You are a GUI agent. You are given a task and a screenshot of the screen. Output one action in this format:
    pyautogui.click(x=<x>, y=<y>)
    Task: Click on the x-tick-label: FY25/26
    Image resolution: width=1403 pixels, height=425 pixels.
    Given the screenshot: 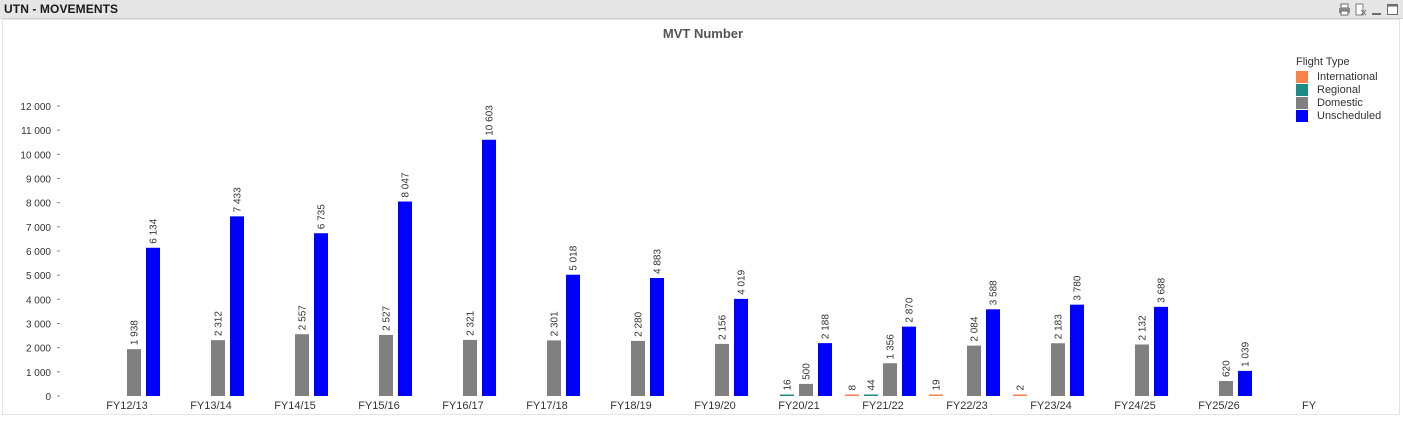 What is the action you would take?
    pyautogui.click(x=1219, y=406)
    